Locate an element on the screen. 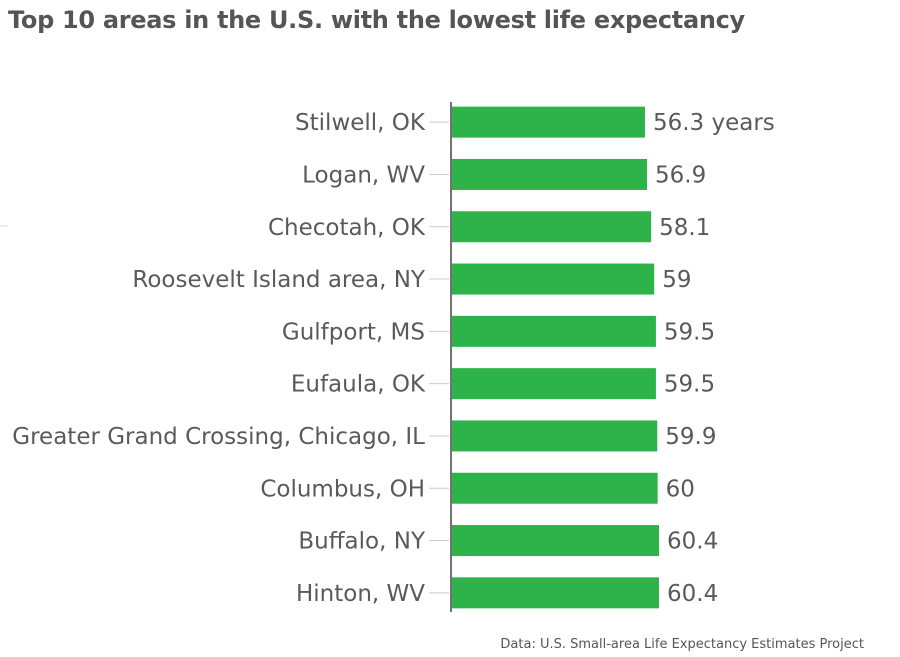 Image resolution: width=900 pixels, height=657 pixels. category-label: Greater Grand Crossing, Chicago, IL is located at coordinates (218, 437).